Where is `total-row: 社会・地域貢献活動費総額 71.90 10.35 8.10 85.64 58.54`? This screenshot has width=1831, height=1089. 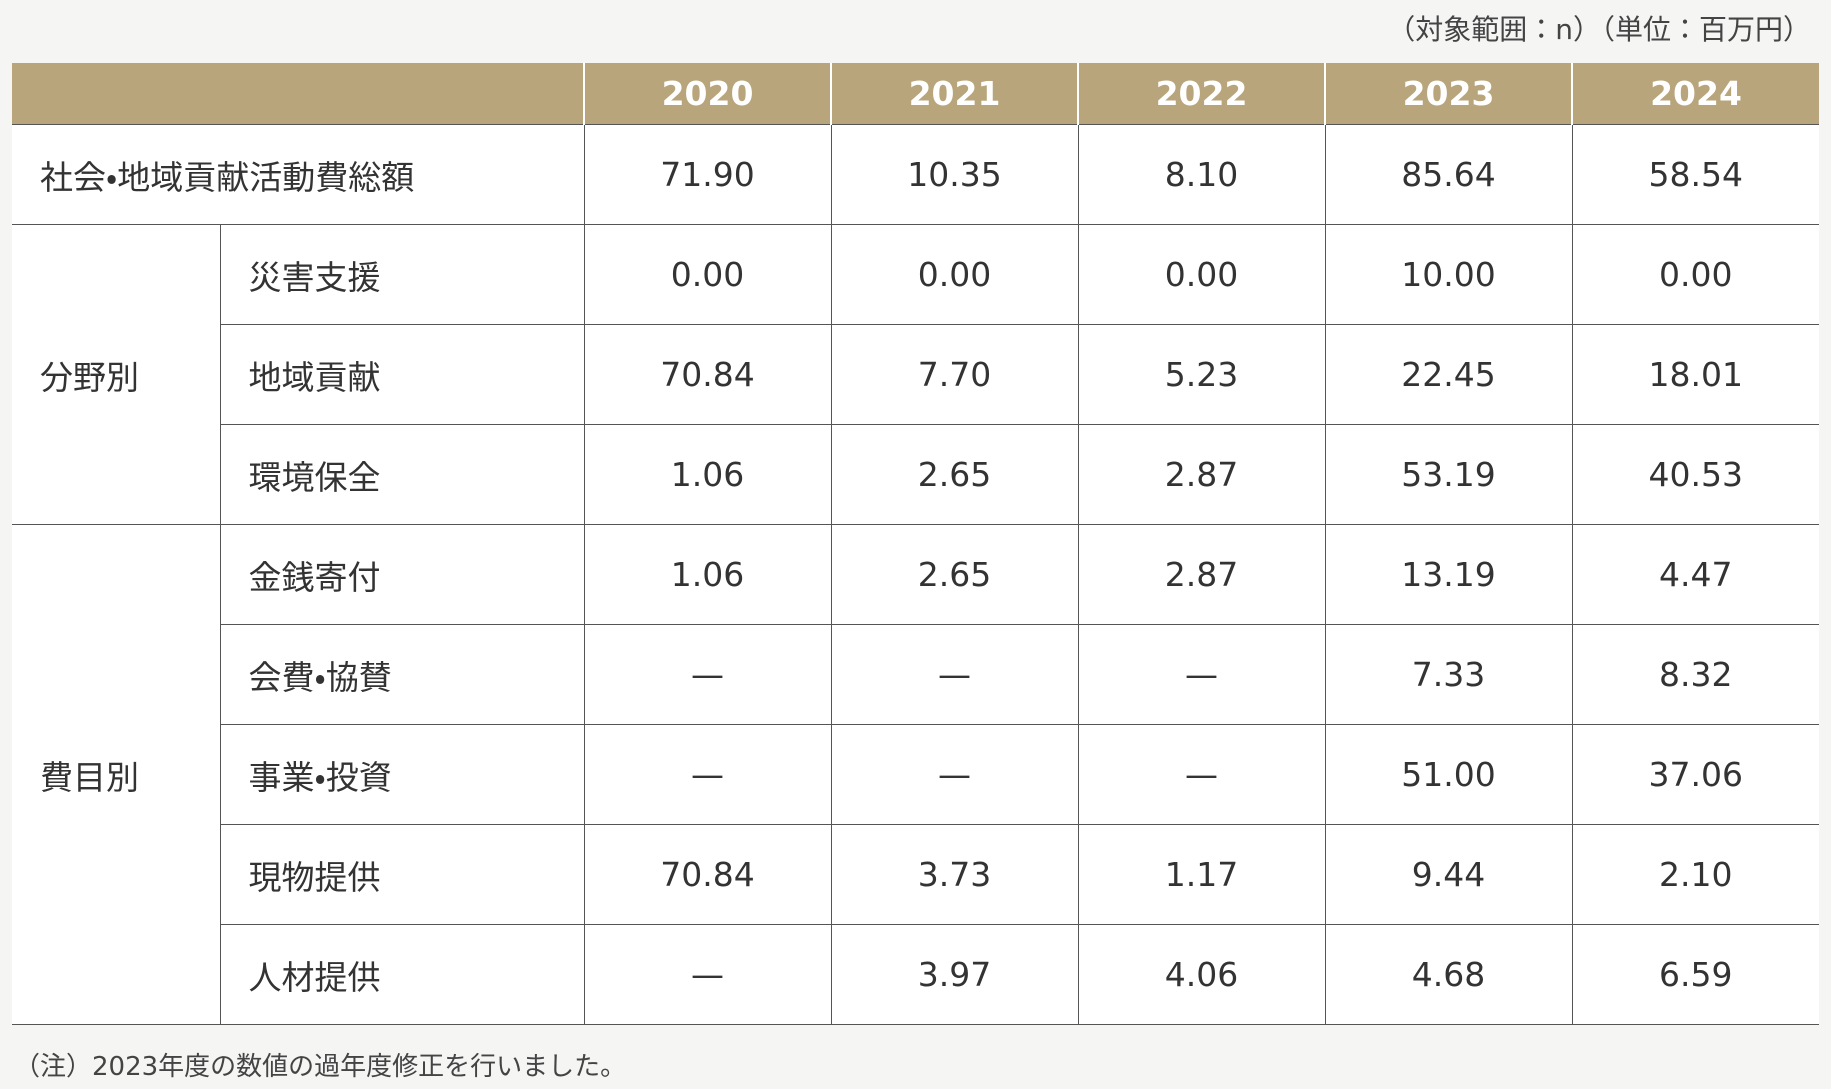
total-row: 社会・地域貢献活動費総額 71.90 10.35 8.10 85.64 58.54 is located at coordinates (915, 174).